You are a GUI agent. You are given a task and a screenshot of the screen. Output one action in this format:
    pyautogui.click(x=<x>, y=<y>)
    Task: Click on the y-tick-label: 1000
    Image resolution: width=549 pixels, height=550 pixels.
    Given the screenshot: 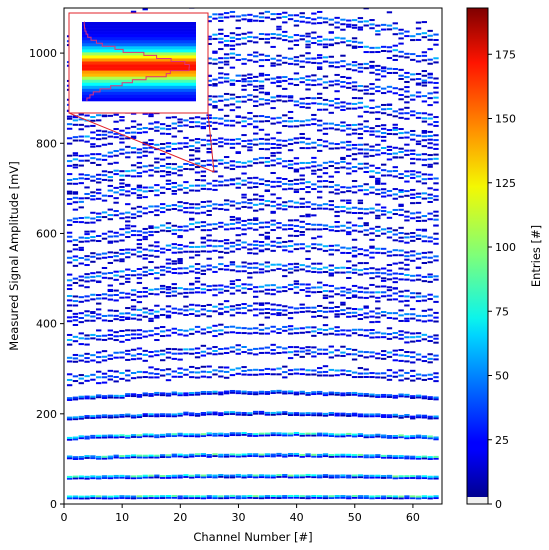 What is the action you would take?
    pyautogui.click(x=43, y=53)
    